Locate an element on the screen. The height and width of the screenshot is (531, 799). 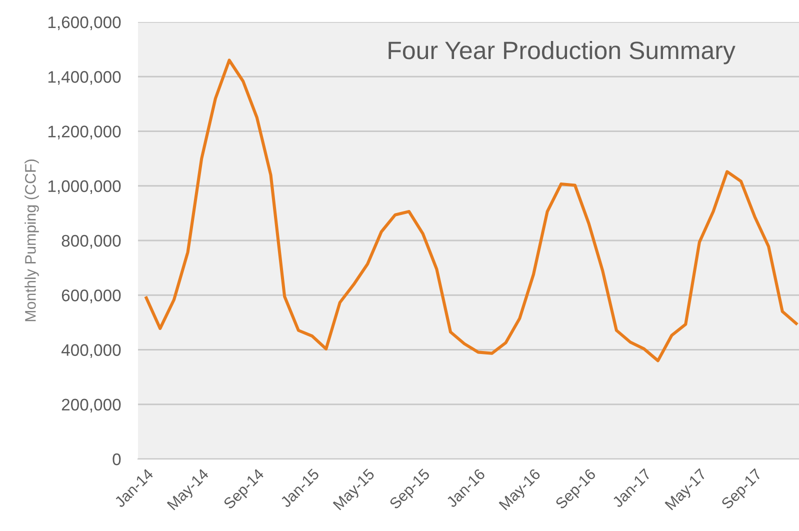
y-tick-label: 1,200,000 is located at coordinates (84, 133).